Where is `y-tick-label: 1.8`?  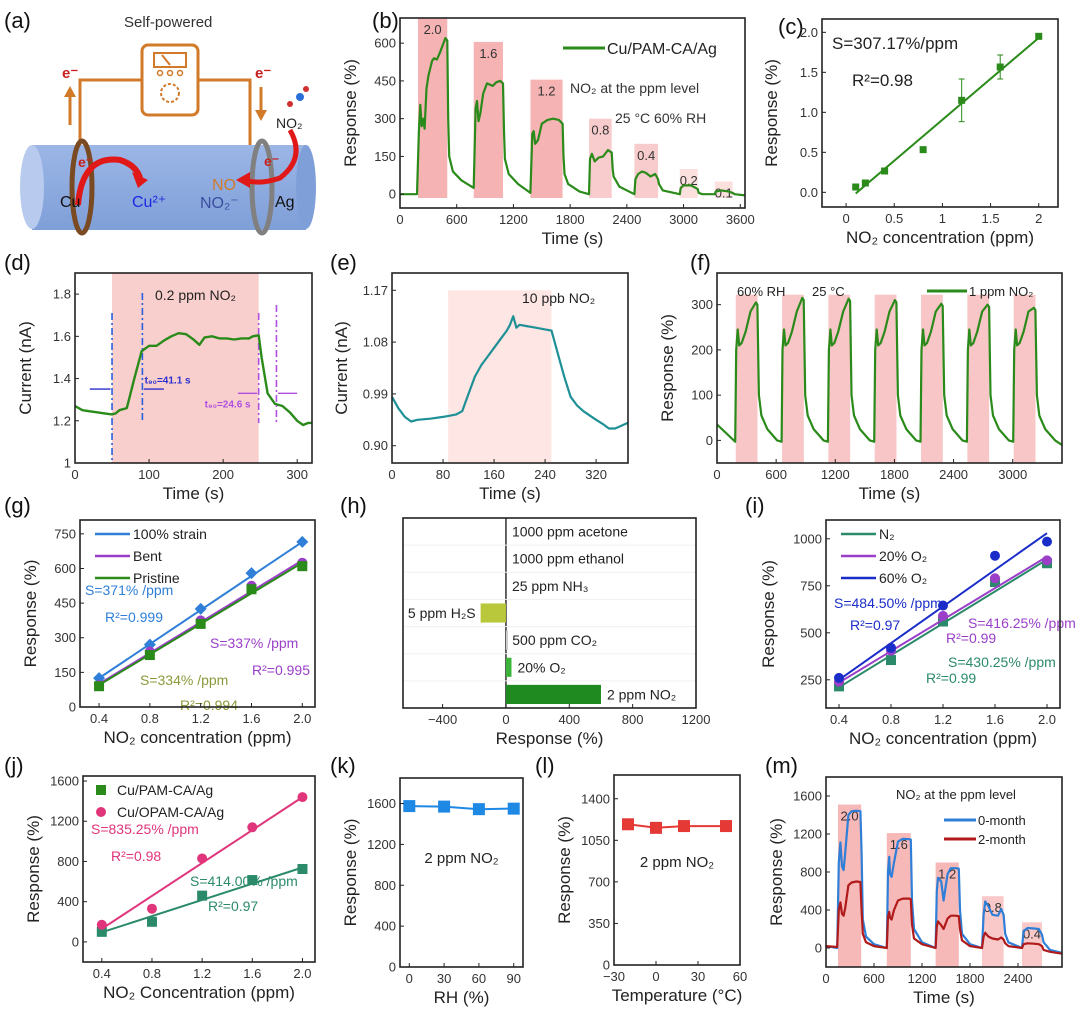 y-tick-label: 1.8 is located at coordinates (62, 294).